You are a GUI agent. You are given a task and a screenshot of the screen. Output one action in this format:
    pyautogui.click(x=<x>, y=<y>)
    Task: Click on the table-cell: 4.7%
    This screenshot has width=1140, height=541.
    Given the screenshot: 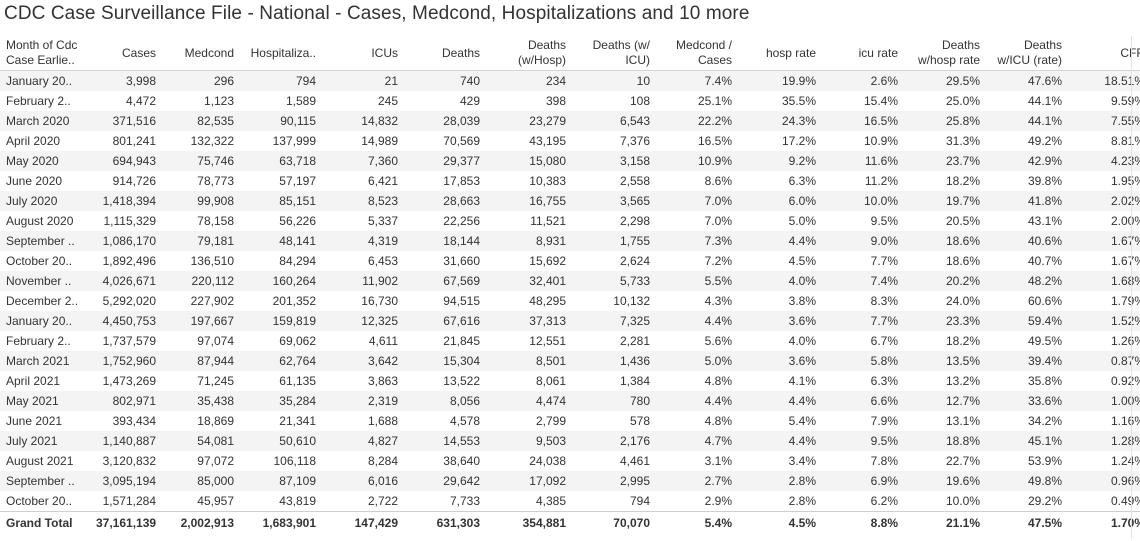 What is the action you would take?
    pyautogui.click(x=697, y=441)
    